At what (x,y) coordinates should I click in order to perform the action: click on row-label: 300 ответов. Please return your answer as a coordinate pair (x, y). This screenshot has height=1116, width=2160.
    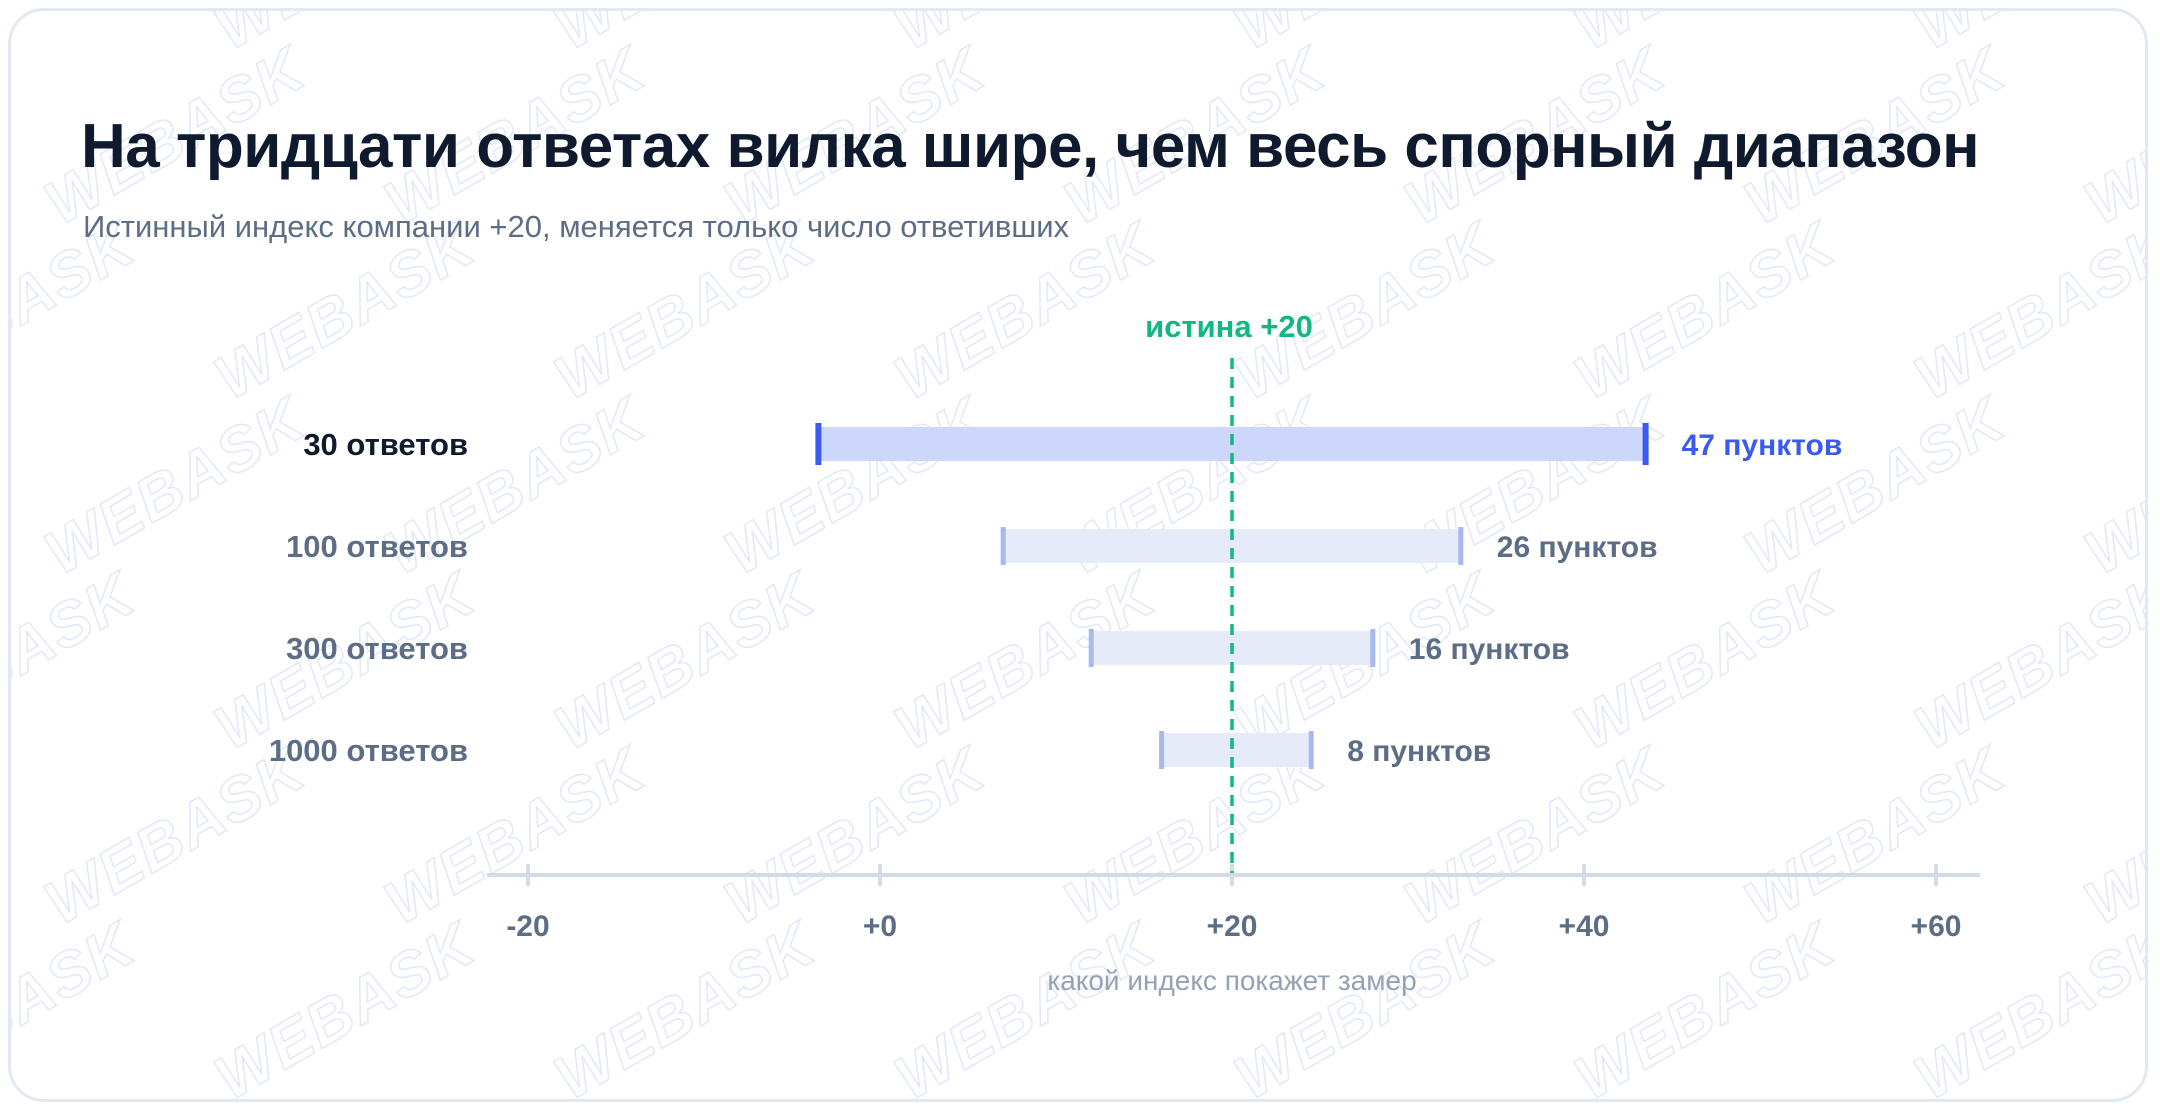
    Looking at the image, I should click on (377, 648).